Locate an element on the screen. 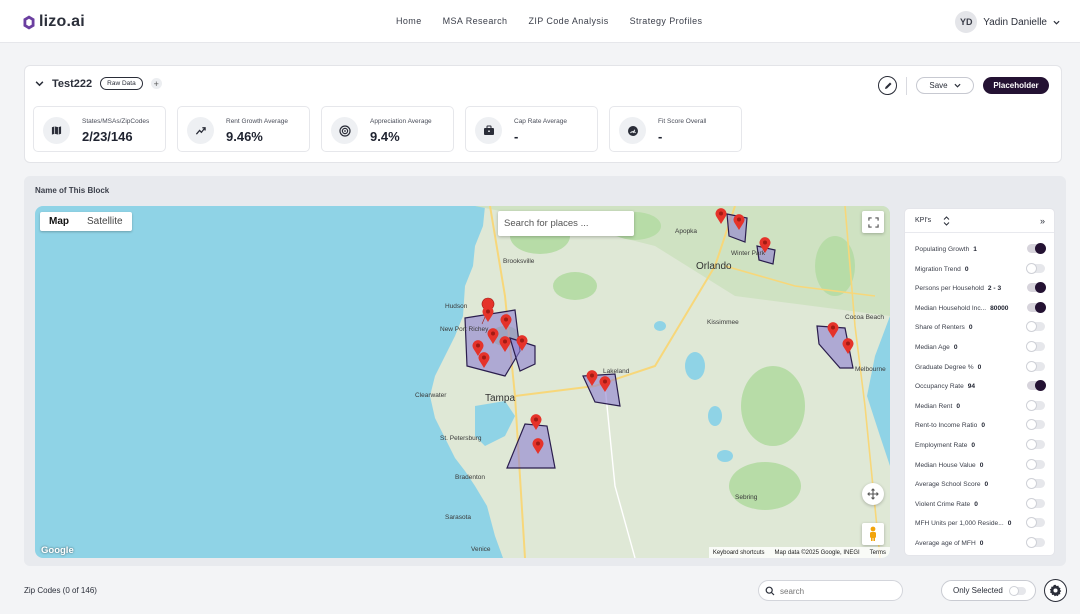 The image size is (1080, 614). logo-hexagon-icon is located at coordinates (29, 22).